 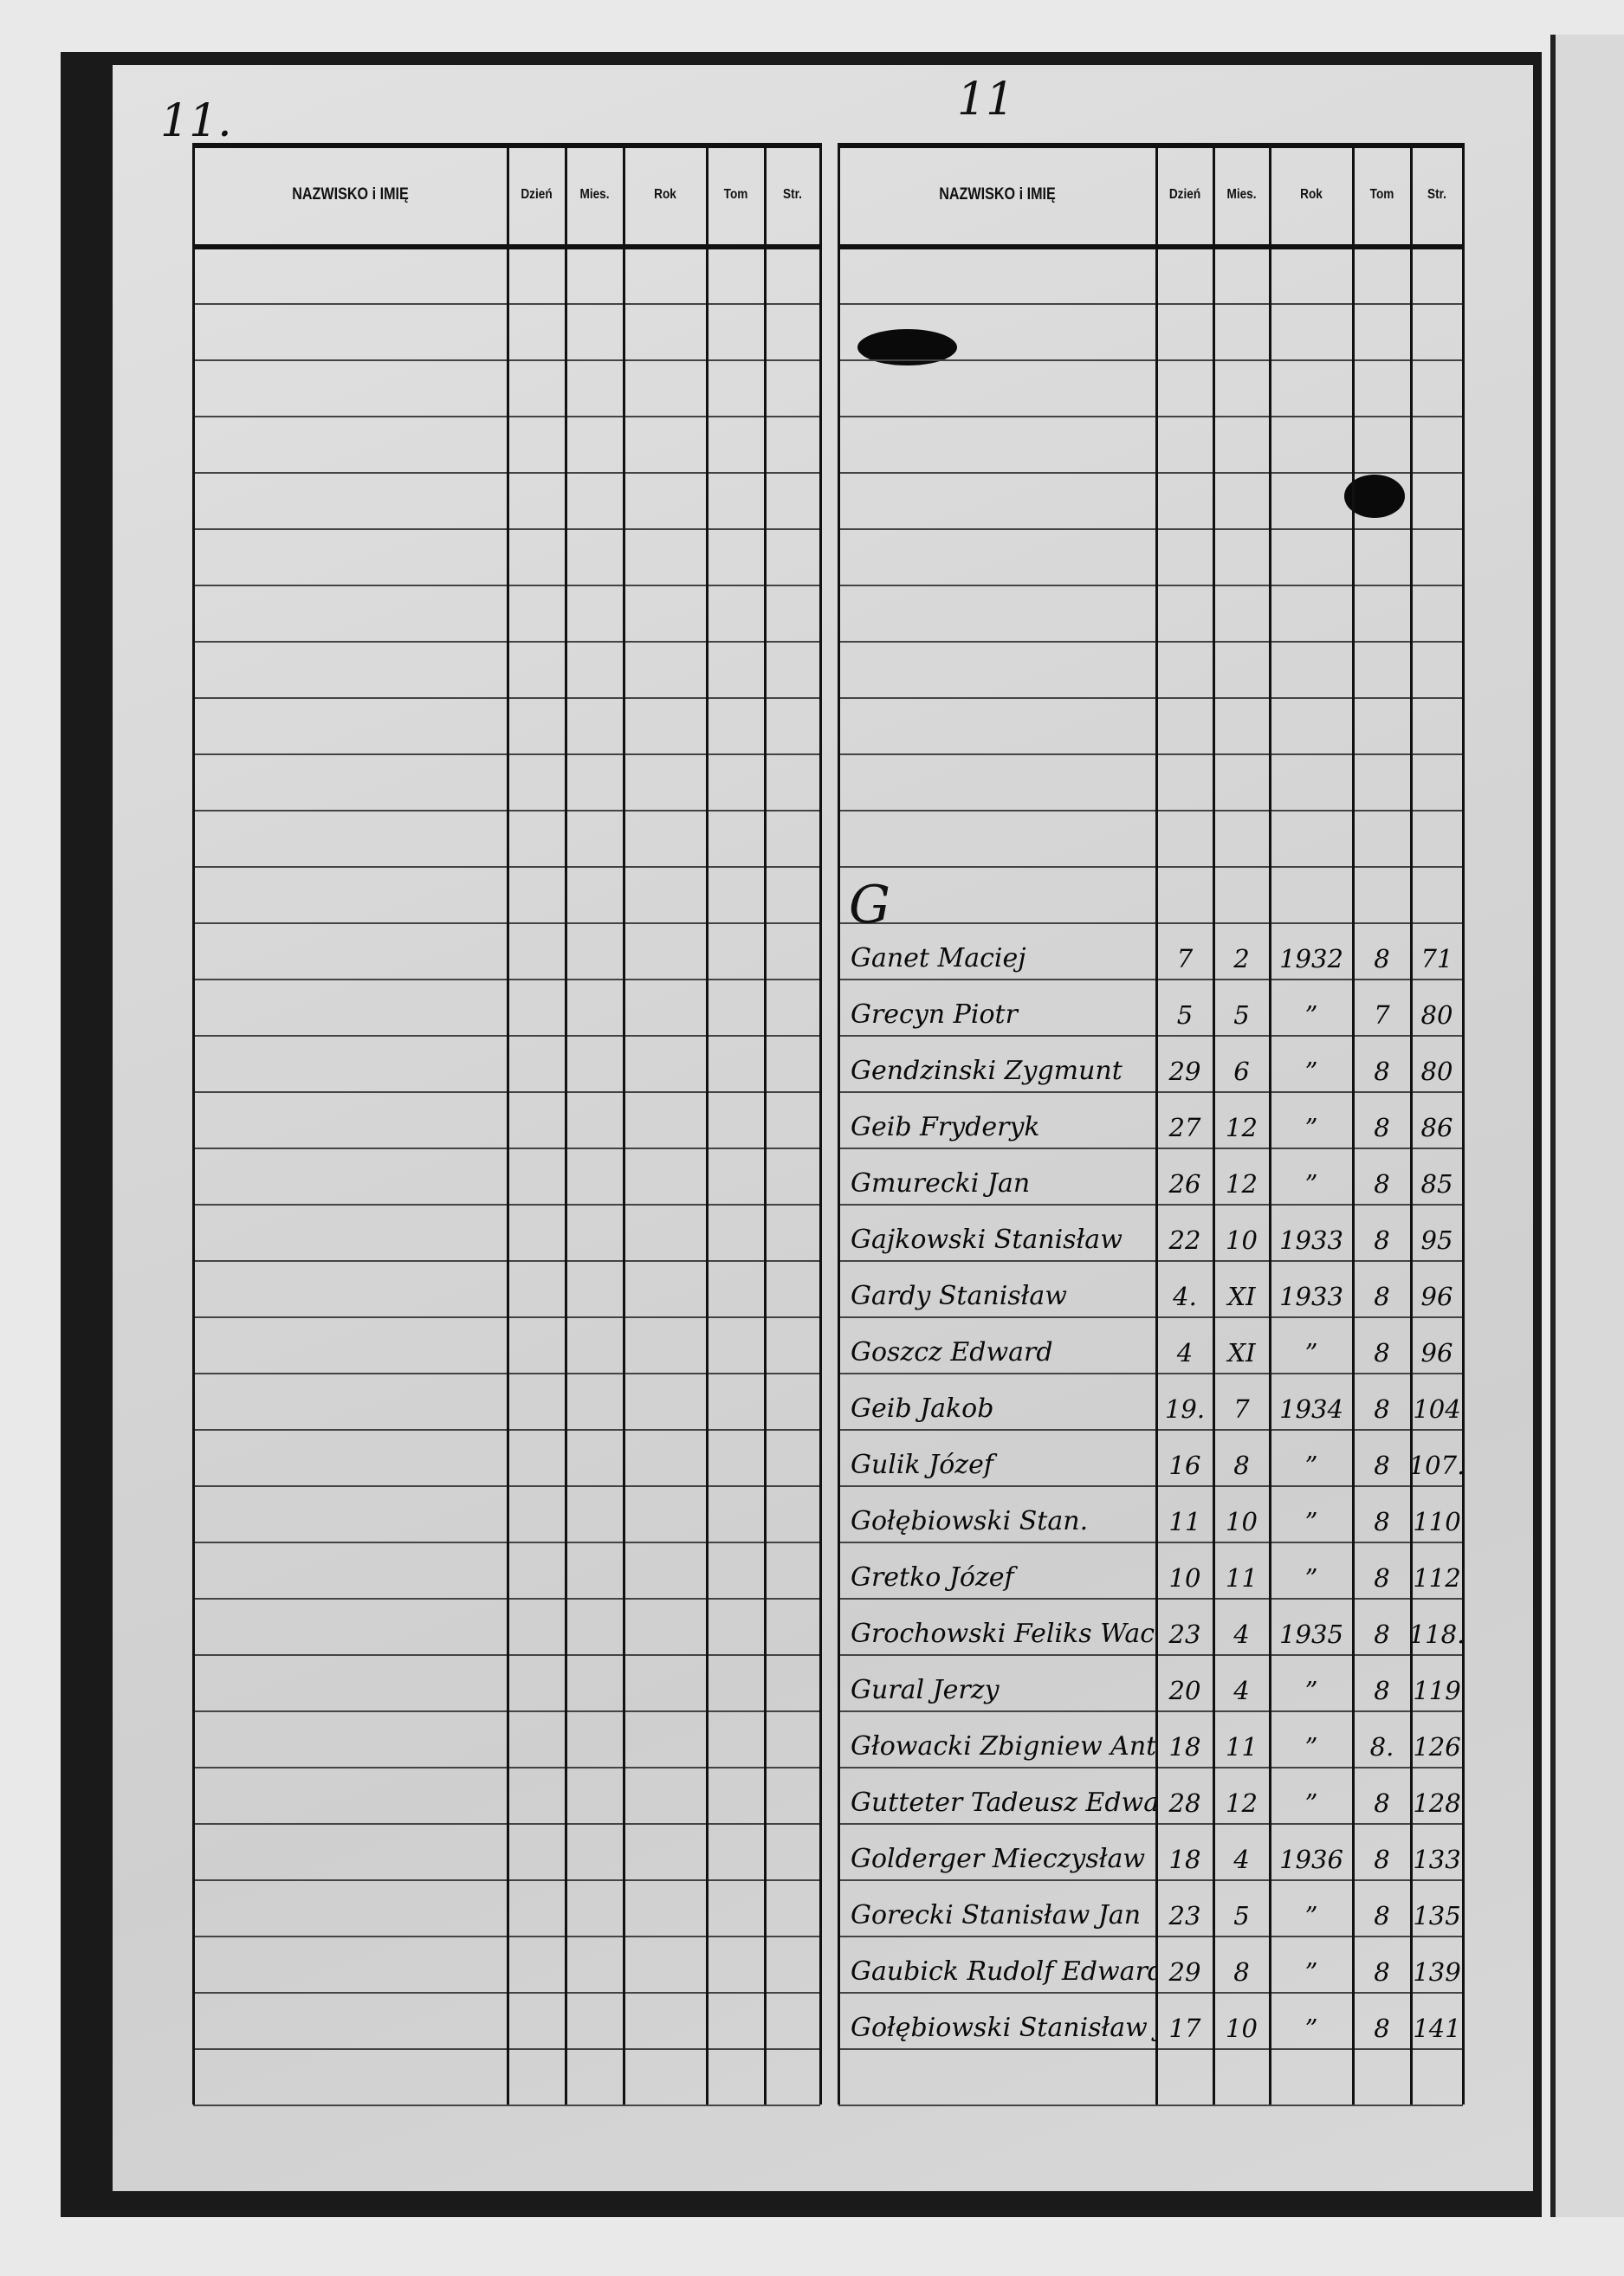 What do you see at coordinates (1184, 1240) in the screenshot?
I see `entry-day: 22` at bounding box center [1184, 1240].